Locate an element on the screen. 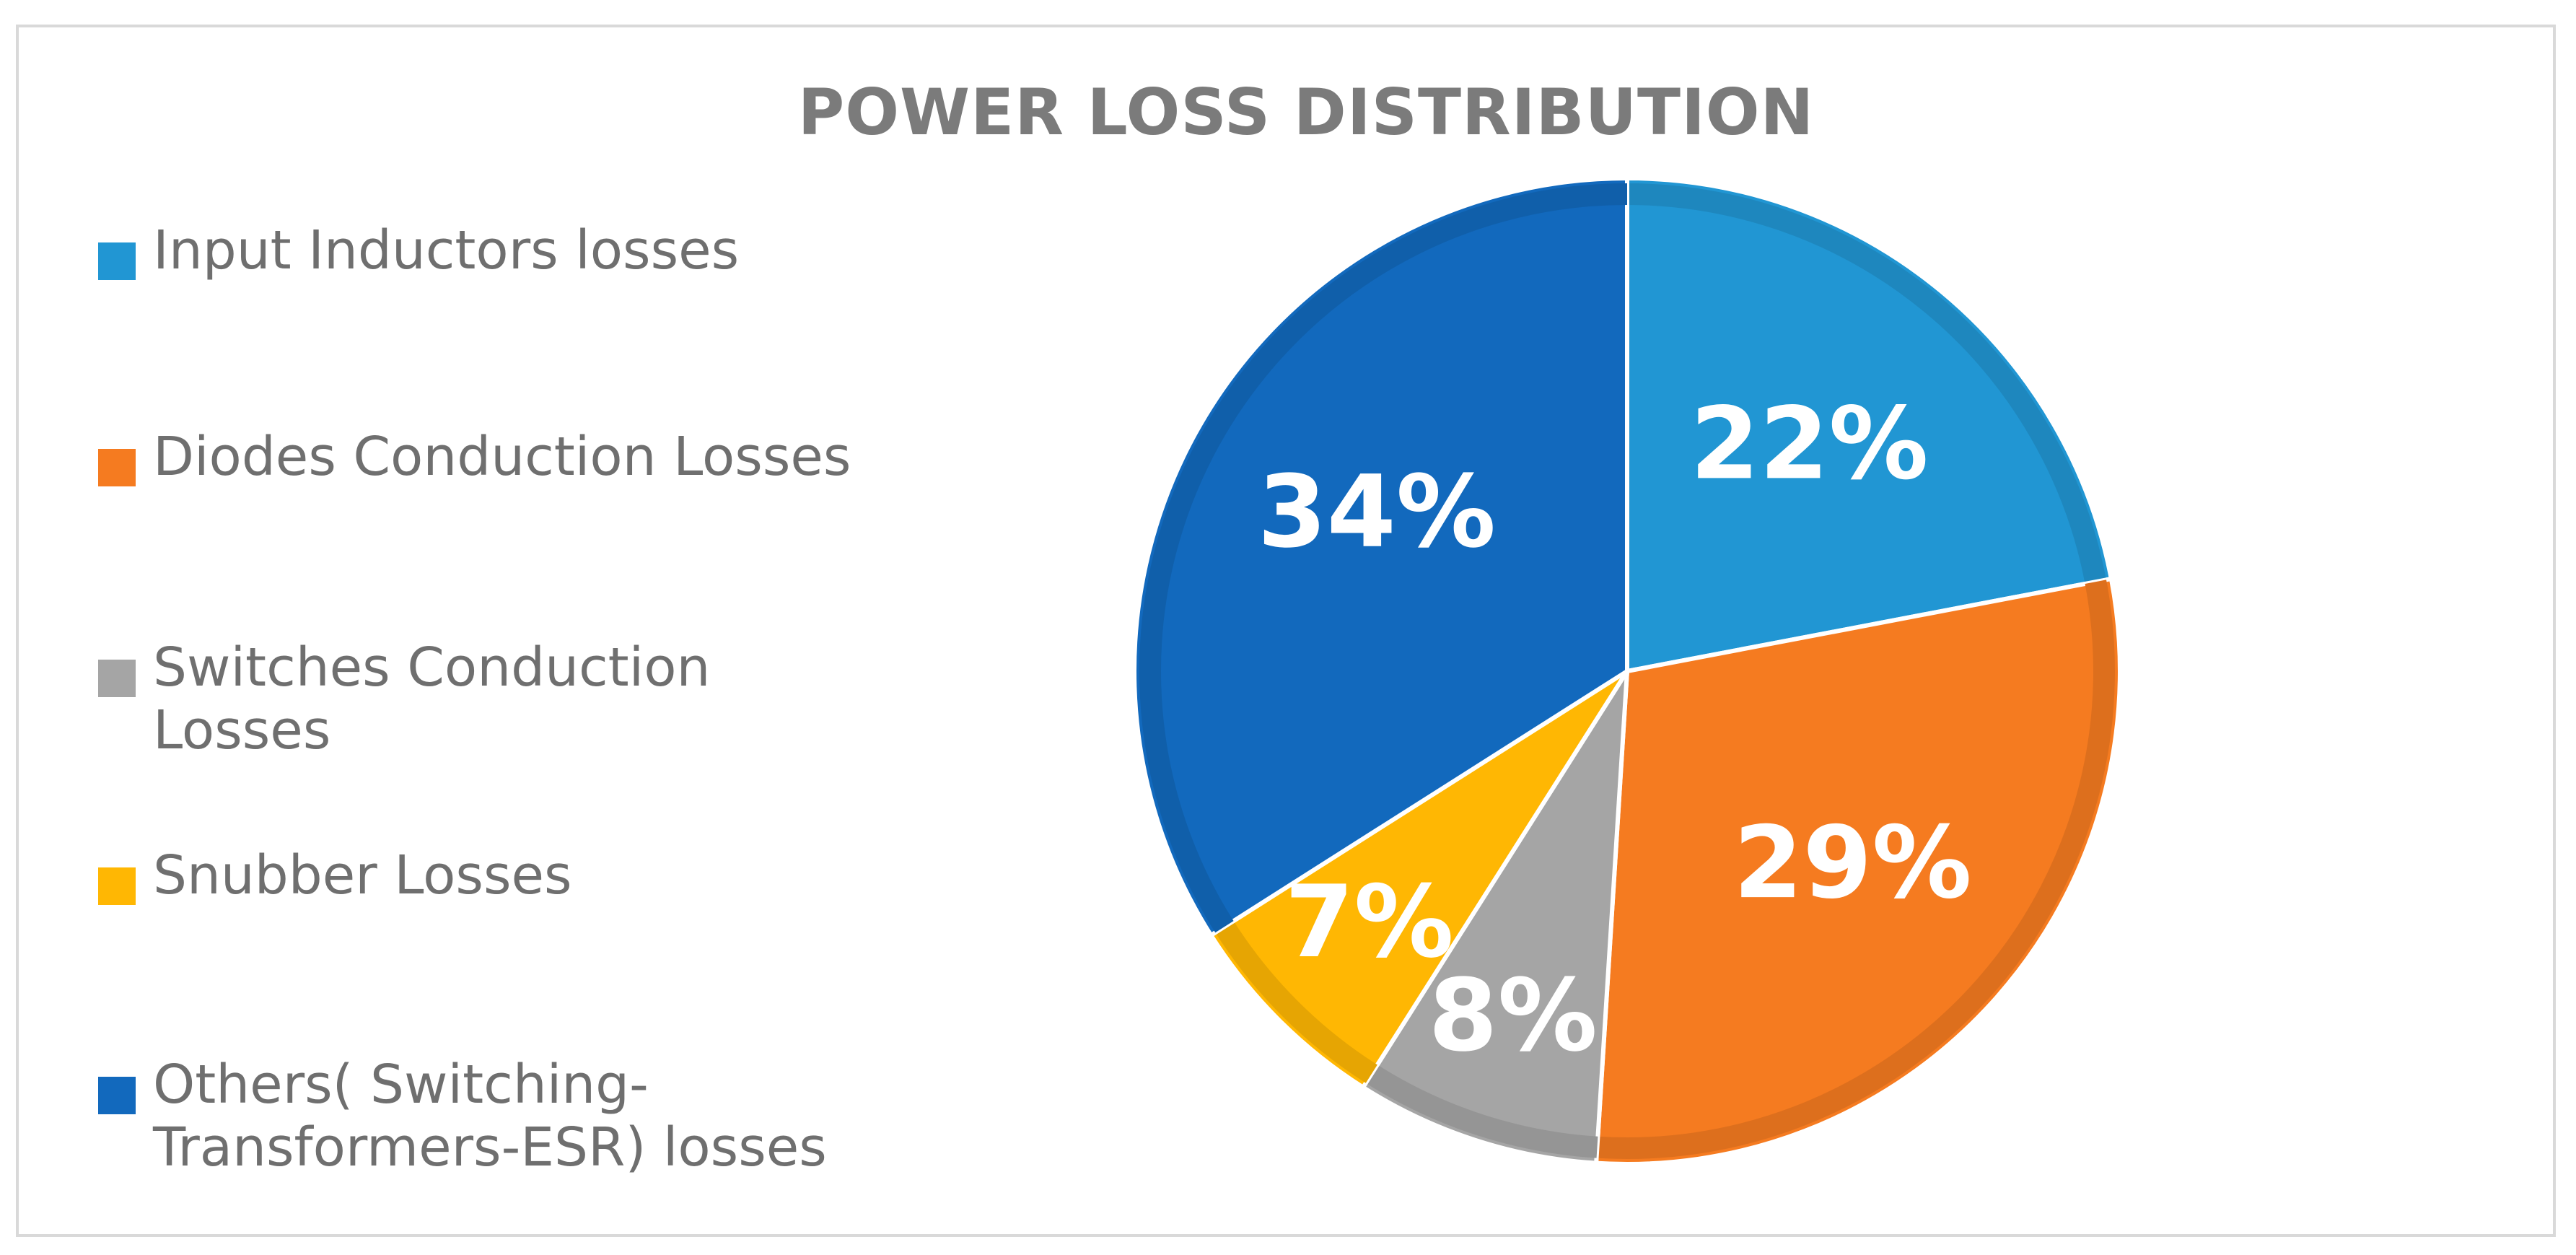 This screenshot has width=2576, height=1255. legend-item-switches-conduction: Switches Conduction Losses is located at coordinates (404, 700).